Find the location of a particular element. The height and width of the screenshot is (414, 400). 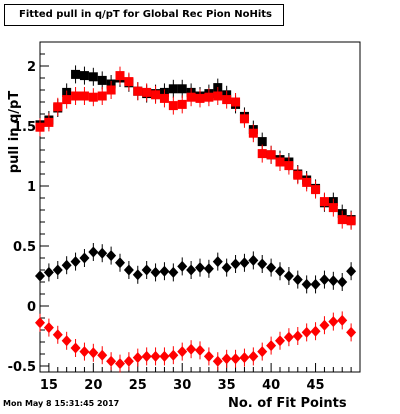

x-tick-label: 30 is located at coordinates (182, 385).